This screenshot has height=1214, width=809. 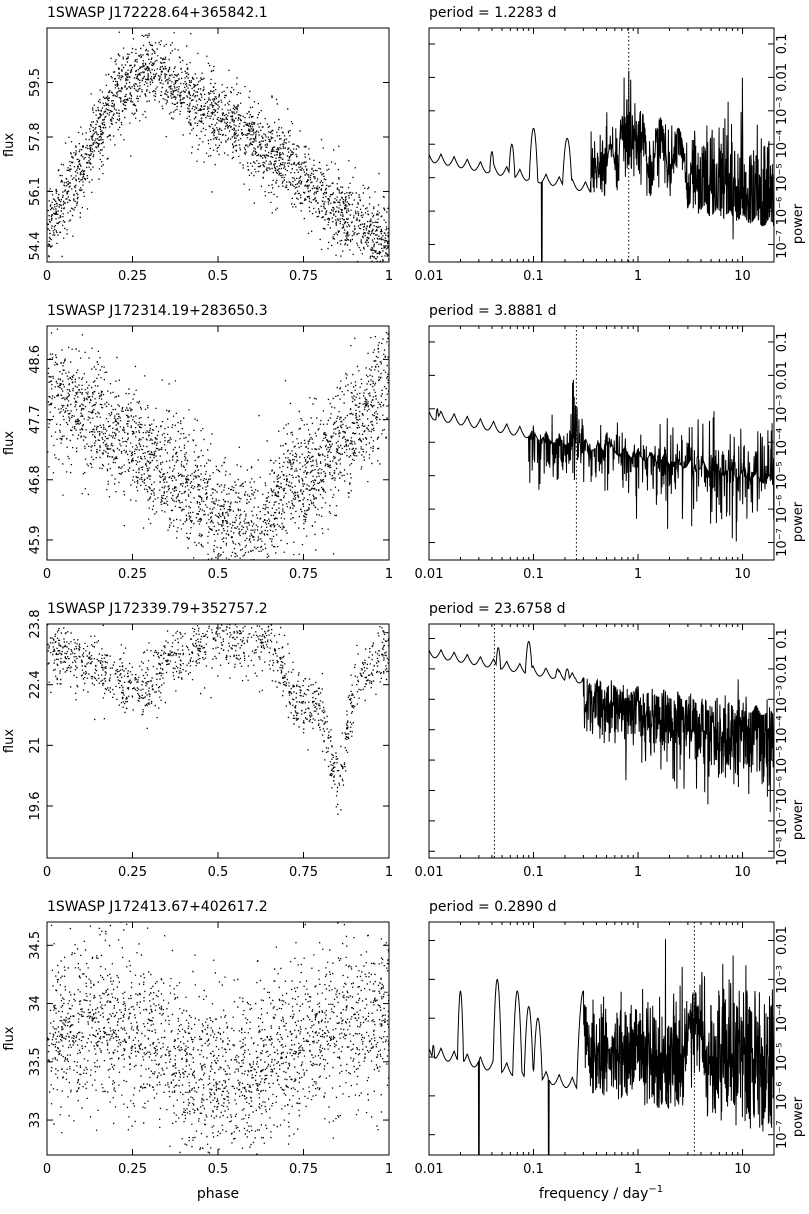 What do you see at coordinates (35, 82) in the screenshot?
I see `y-tick-label: 59.5` at bounding box center [35, 82].